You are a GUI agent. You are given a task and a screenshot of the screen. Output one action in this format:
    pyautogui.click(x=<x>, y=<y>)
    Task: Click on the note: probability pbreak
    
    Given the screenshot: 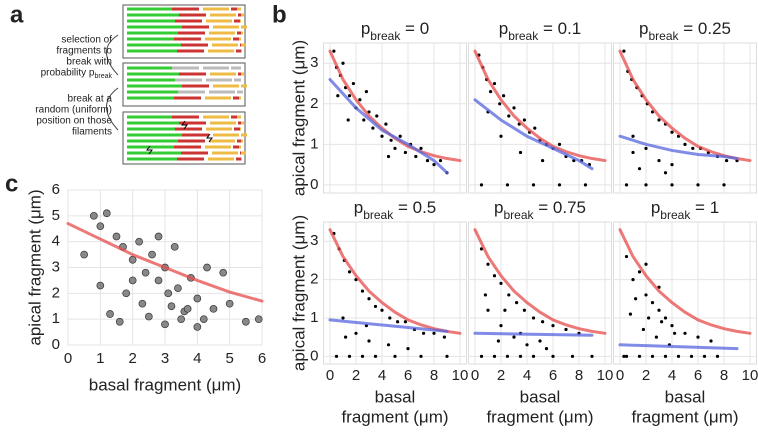 What is the action you would take?
    pyautogui.click(x=77, y=74)
    